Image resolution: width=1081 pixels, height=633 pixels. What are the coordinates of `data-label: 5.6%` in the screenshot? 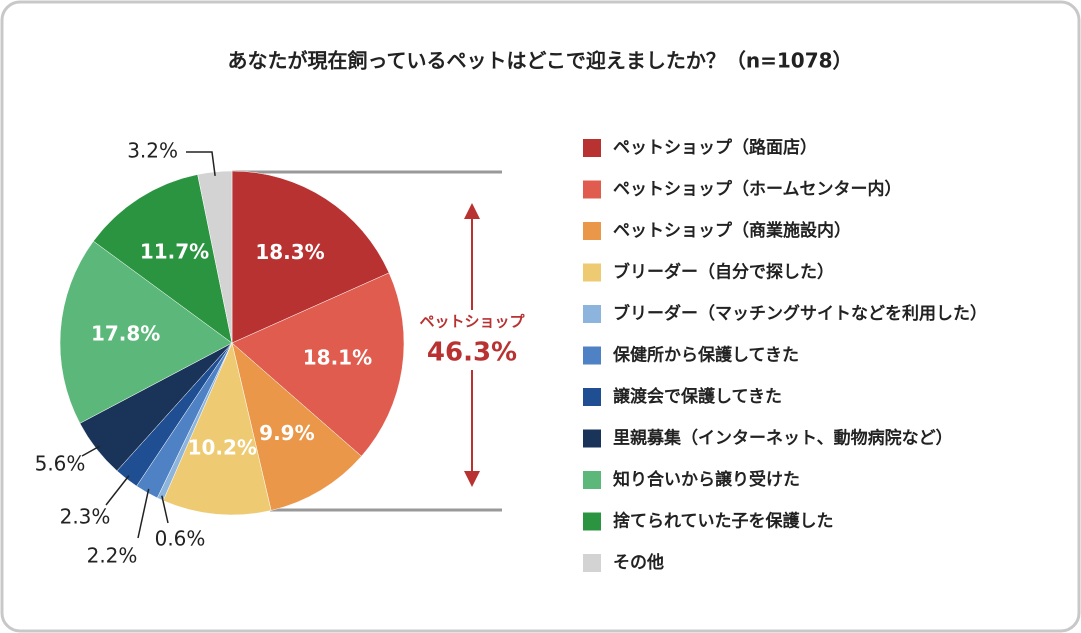 It's located at (60, 464).